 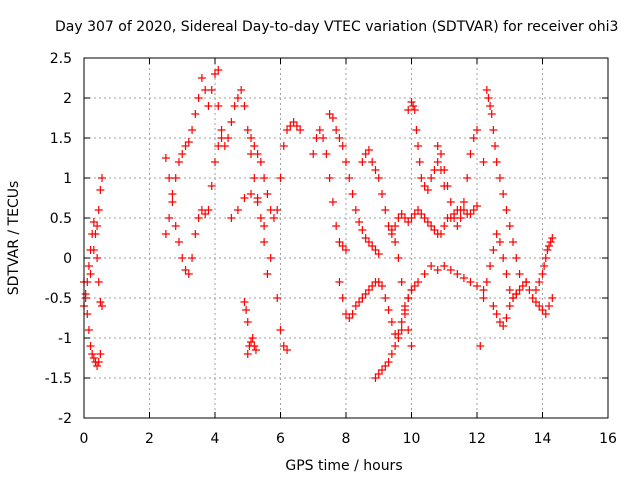 I want to click on x-tick-label: 4, so click(x=215, y=439).